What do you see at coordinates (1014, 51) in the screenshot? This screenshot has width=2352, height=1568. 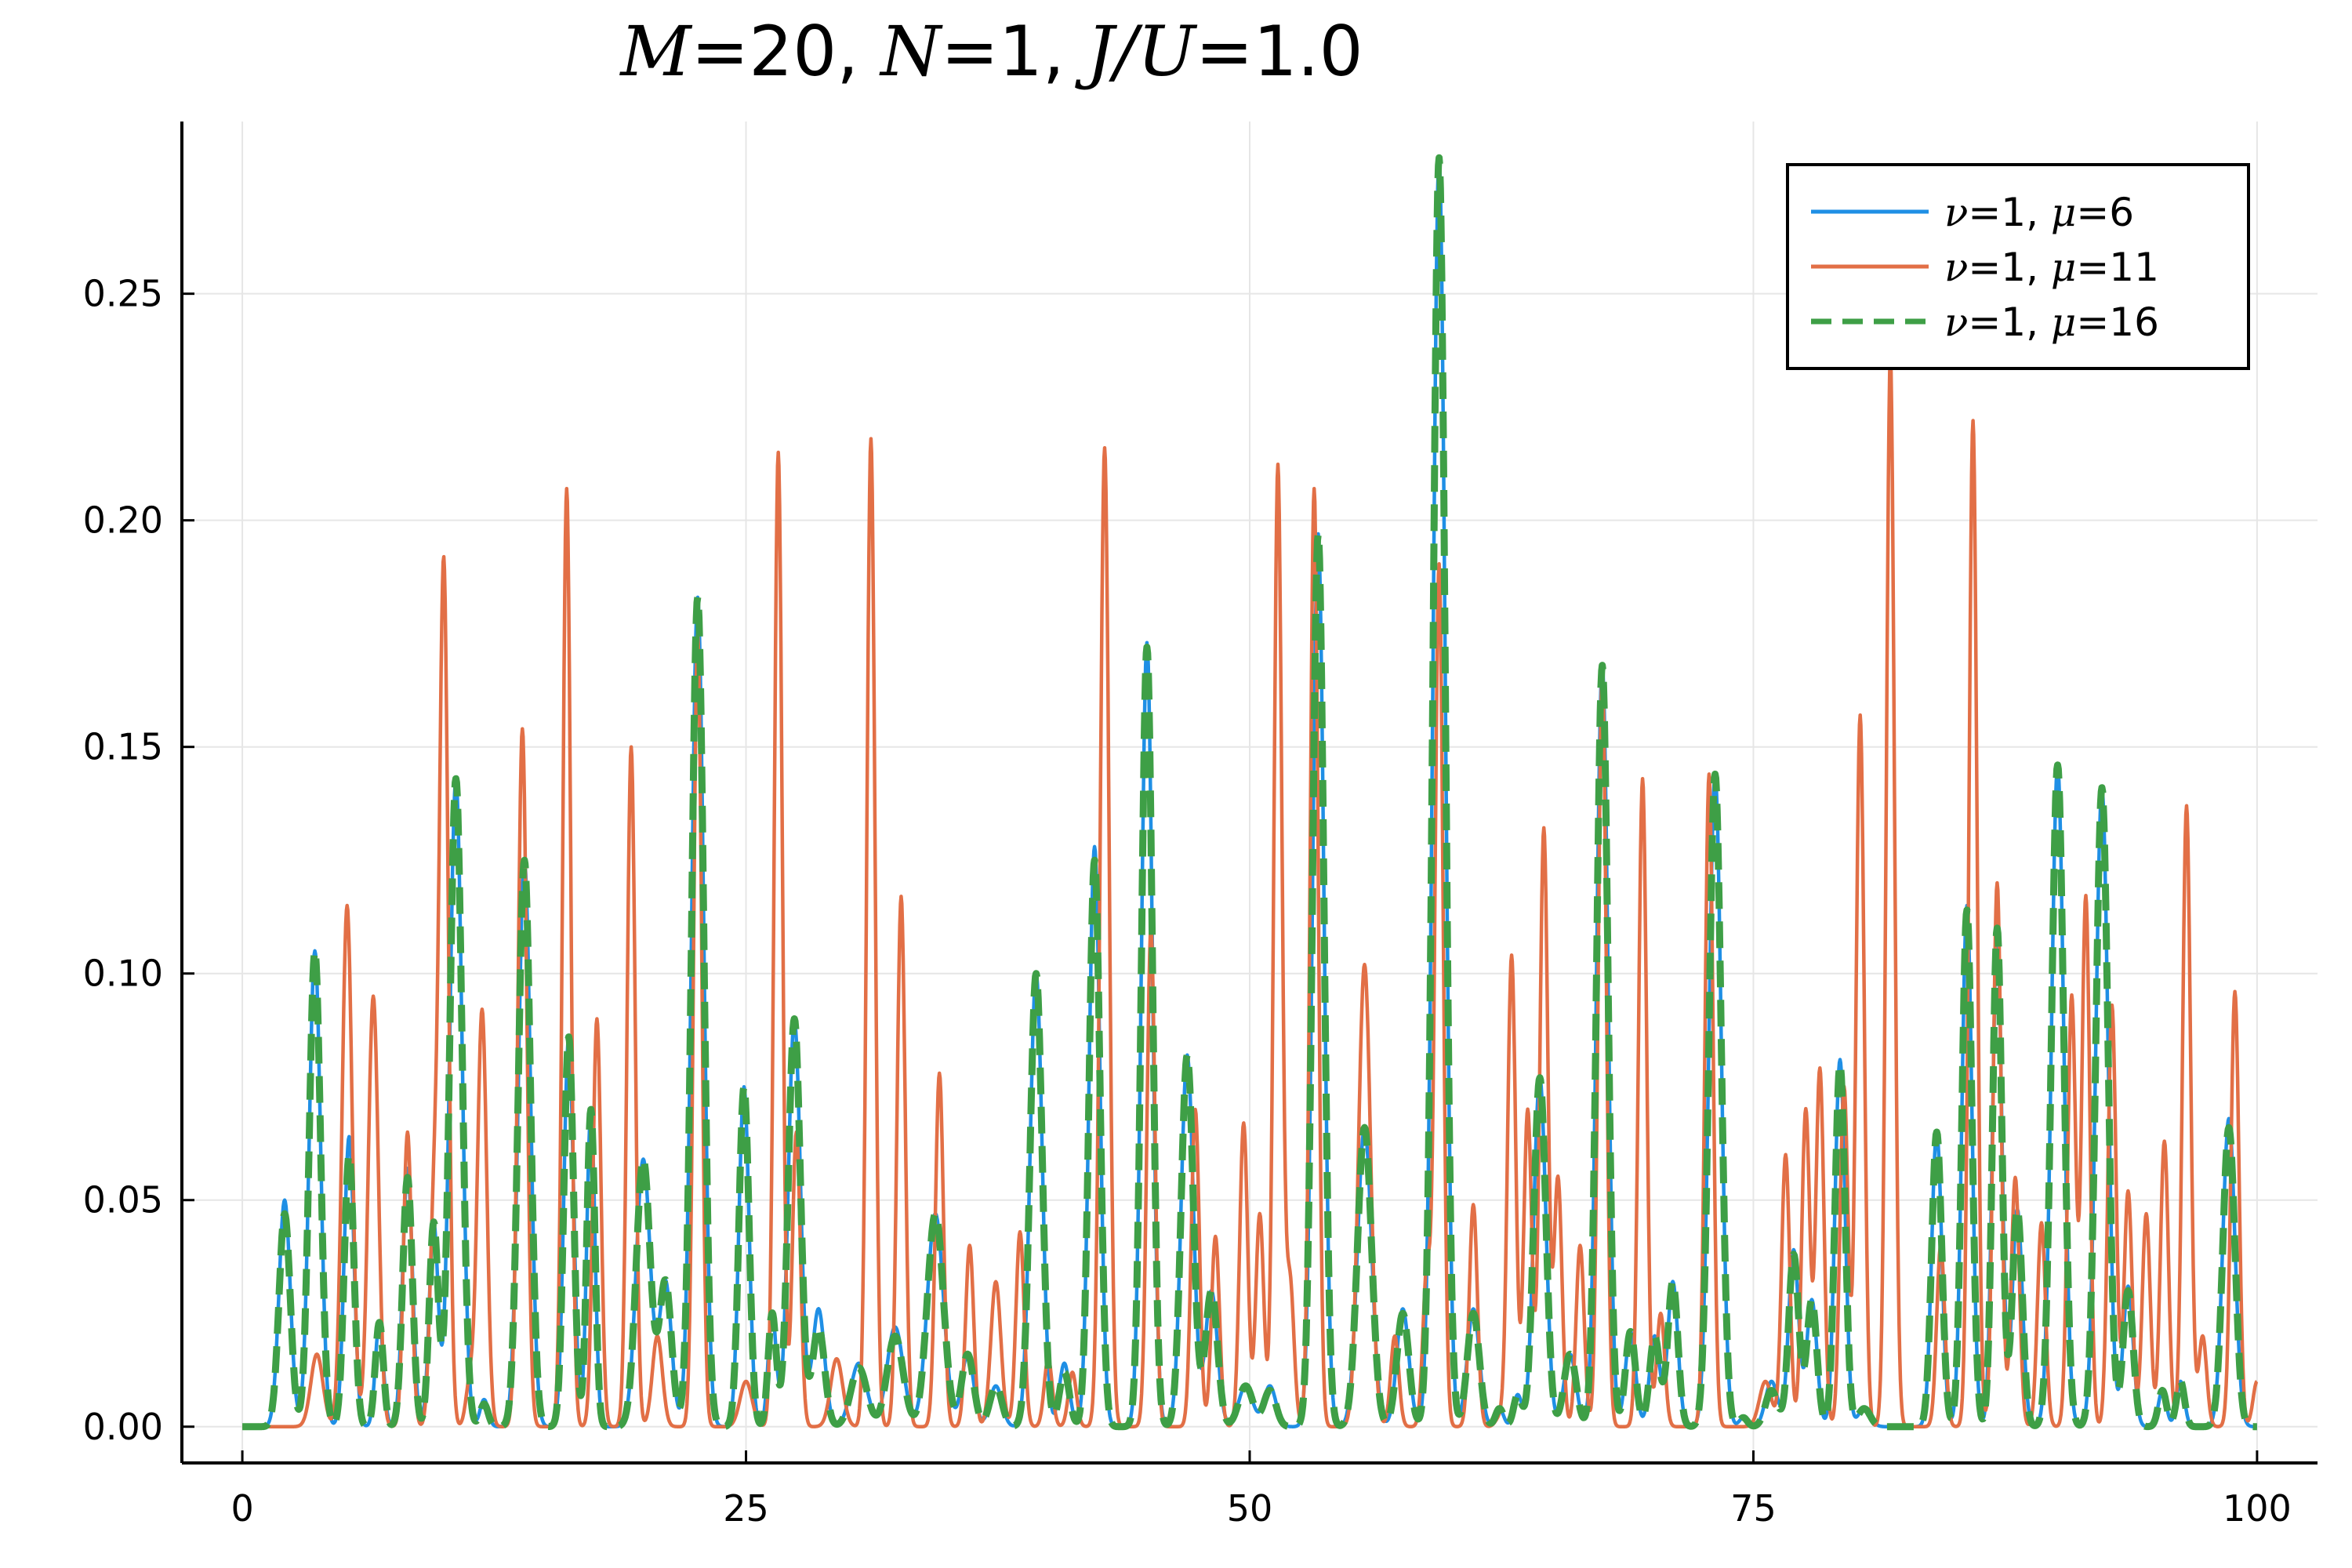 I see `title-text-n: =1,` at bounding box center [1014, 51].